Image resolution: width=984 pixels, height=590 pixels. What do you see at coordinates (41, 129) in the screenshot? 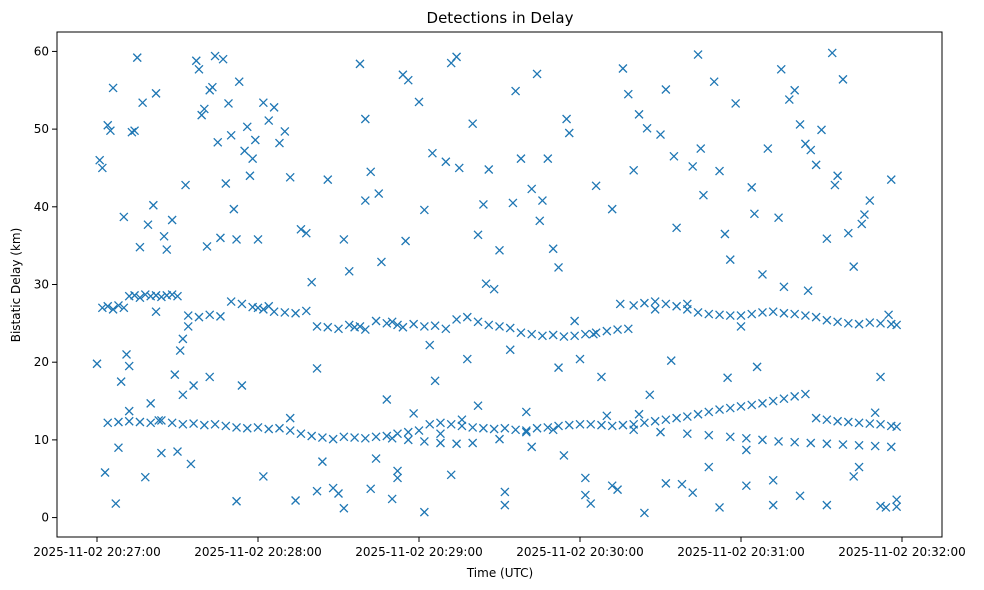
I see `y-tick-label: 50` at bounding box center [41, 129].